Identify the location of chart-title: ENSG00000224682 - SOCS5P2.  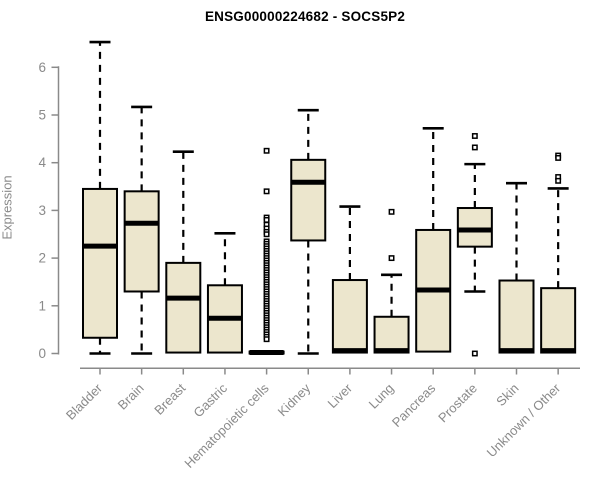
(305, 16).